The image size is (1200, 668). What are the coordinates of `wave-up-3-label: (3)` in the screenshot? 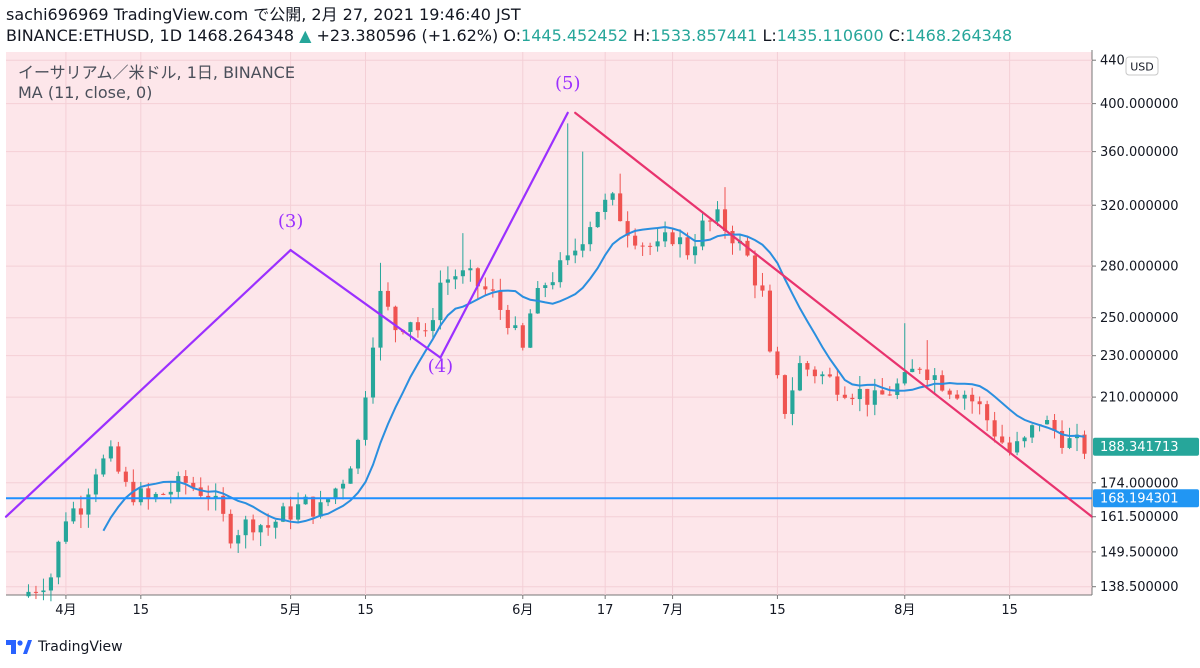 It's located at (291, 221).